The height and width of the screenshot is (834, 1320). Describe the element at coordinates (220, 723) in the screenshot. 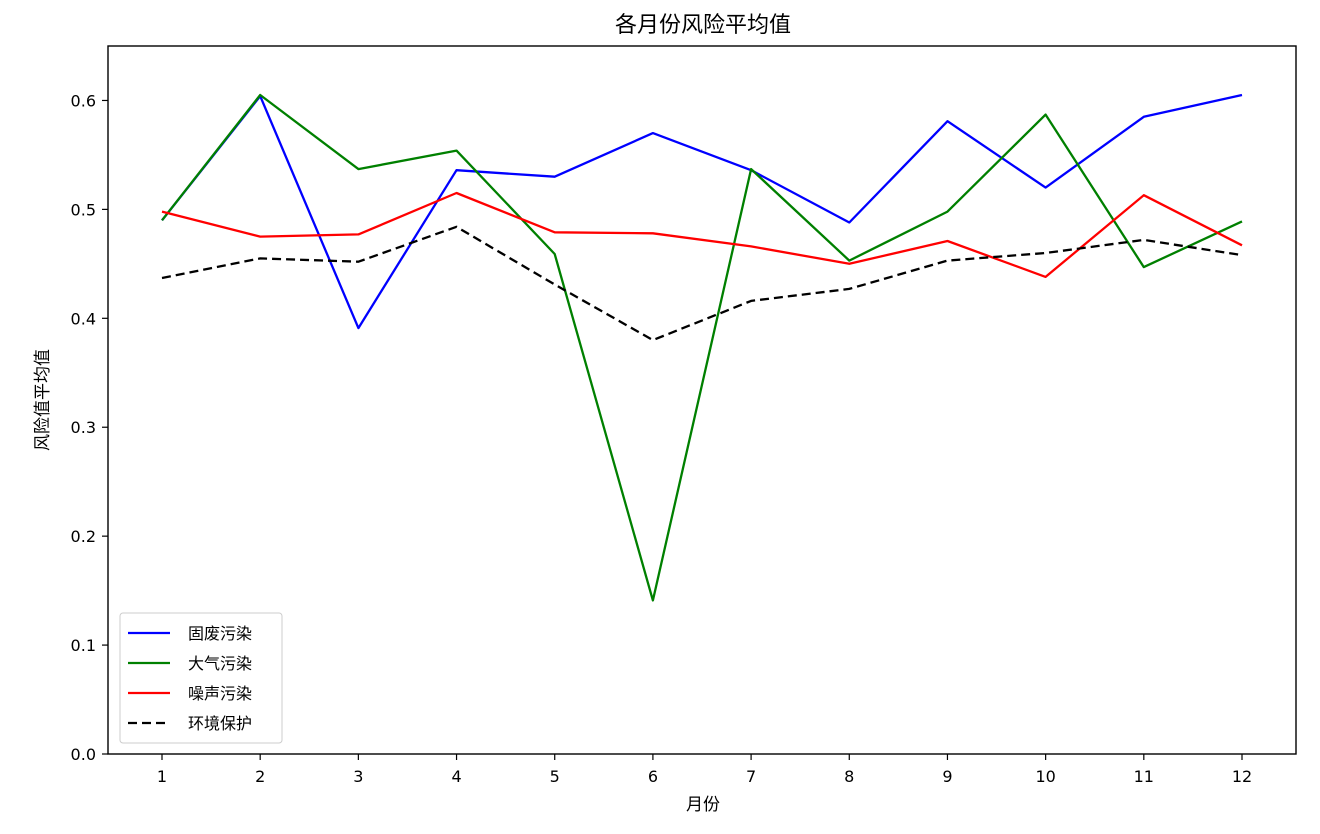

I see `legend-label: 环境保护` at that location.